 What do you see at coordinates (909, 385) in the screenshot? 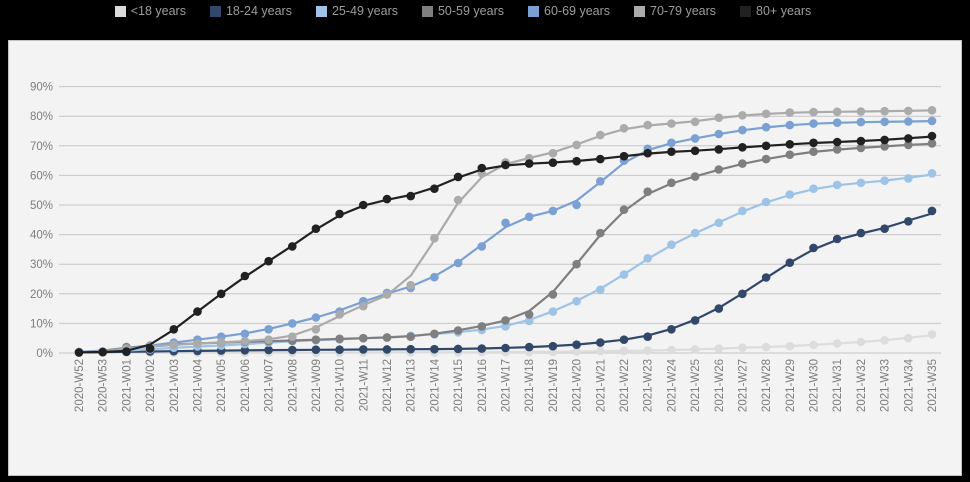
I see `x-tick-label: 2021-W34` at bounding box center [909, 385].